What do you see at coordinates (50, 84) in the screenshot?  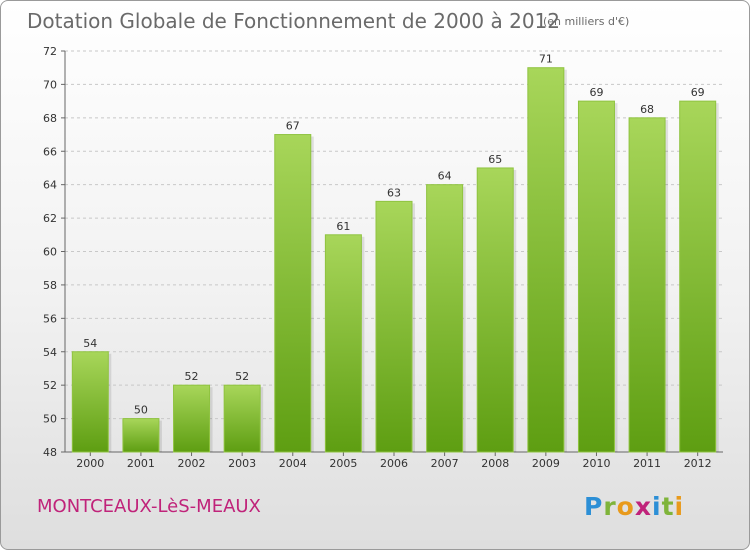 I see `y-tick-label: 70` at bounding box center [50, 84].